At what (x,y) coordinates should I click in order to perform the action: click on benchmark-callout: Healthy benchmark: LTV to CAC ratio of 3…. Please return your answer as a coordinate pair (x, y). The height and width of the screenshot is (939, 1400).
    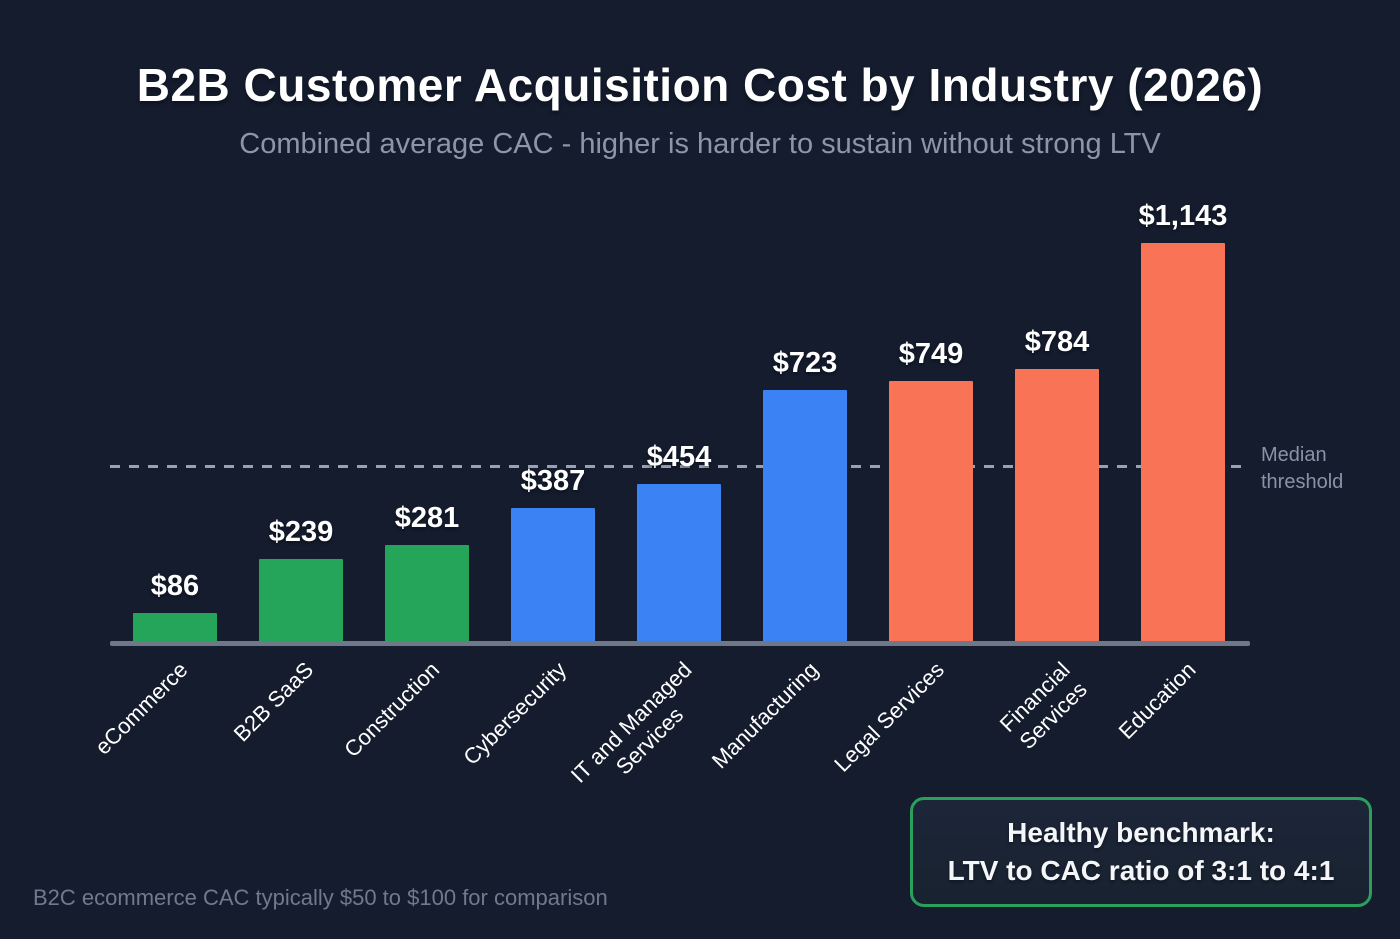
    Looking at the image, I should click on (1141, 852).